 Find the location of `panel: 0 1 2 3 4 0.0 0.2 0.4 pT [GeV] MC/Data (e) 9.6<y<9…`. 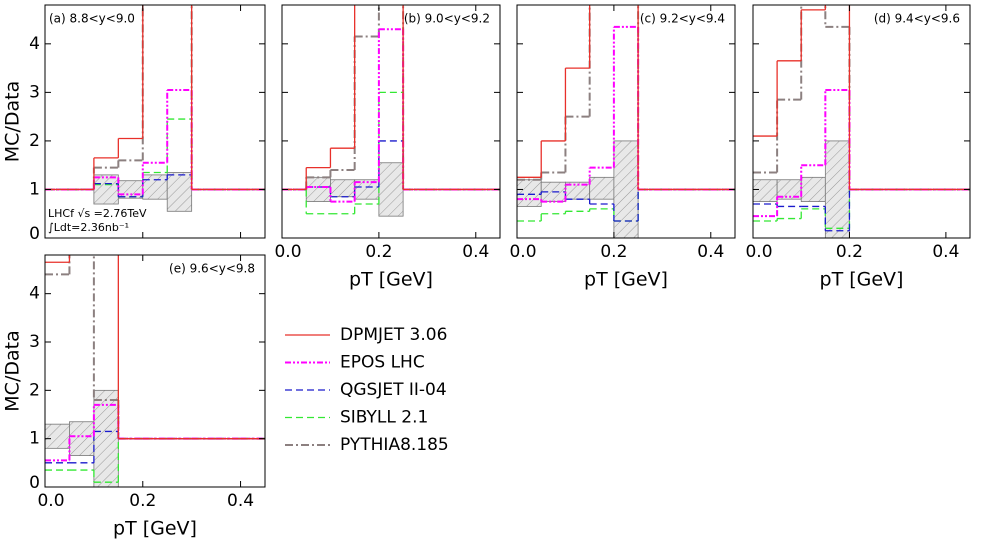

panel: 0 1 2 3 4 0.0 0.2 0.4 pT [GeV] MC/Data (e) 9.6<y<9… is located at coordinates (134, 397).